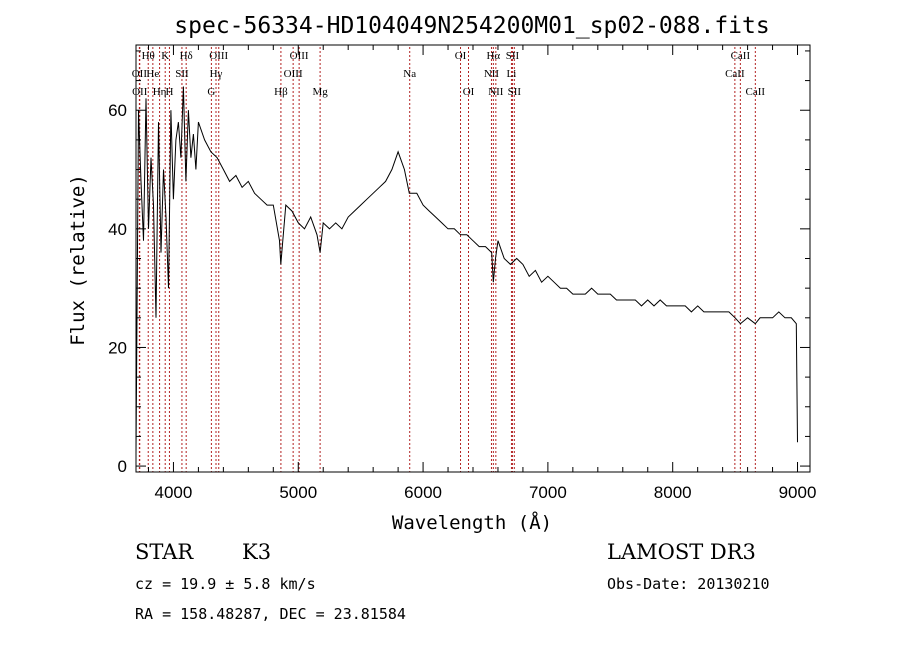 This screenshot has width=900, height=649. Describe the element at coordinates (461, 56) in the screenshot. I see `line-label-17: OI` at that location.